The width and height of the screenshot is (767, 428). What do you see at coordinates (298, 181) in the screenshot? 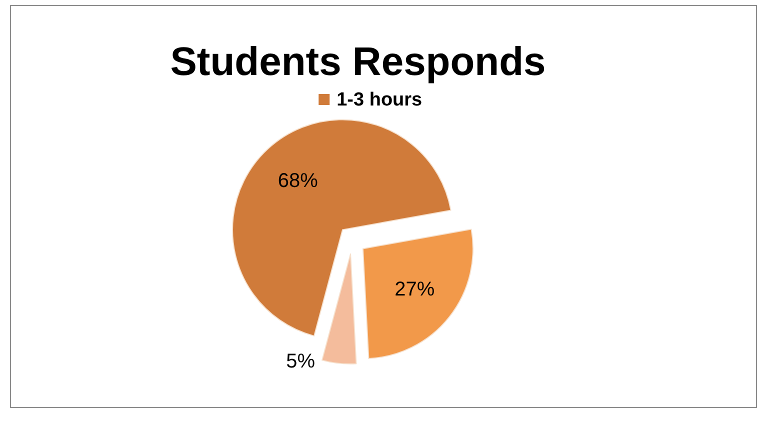
I see `data-label: 68%` at bounding box center [298, 181].